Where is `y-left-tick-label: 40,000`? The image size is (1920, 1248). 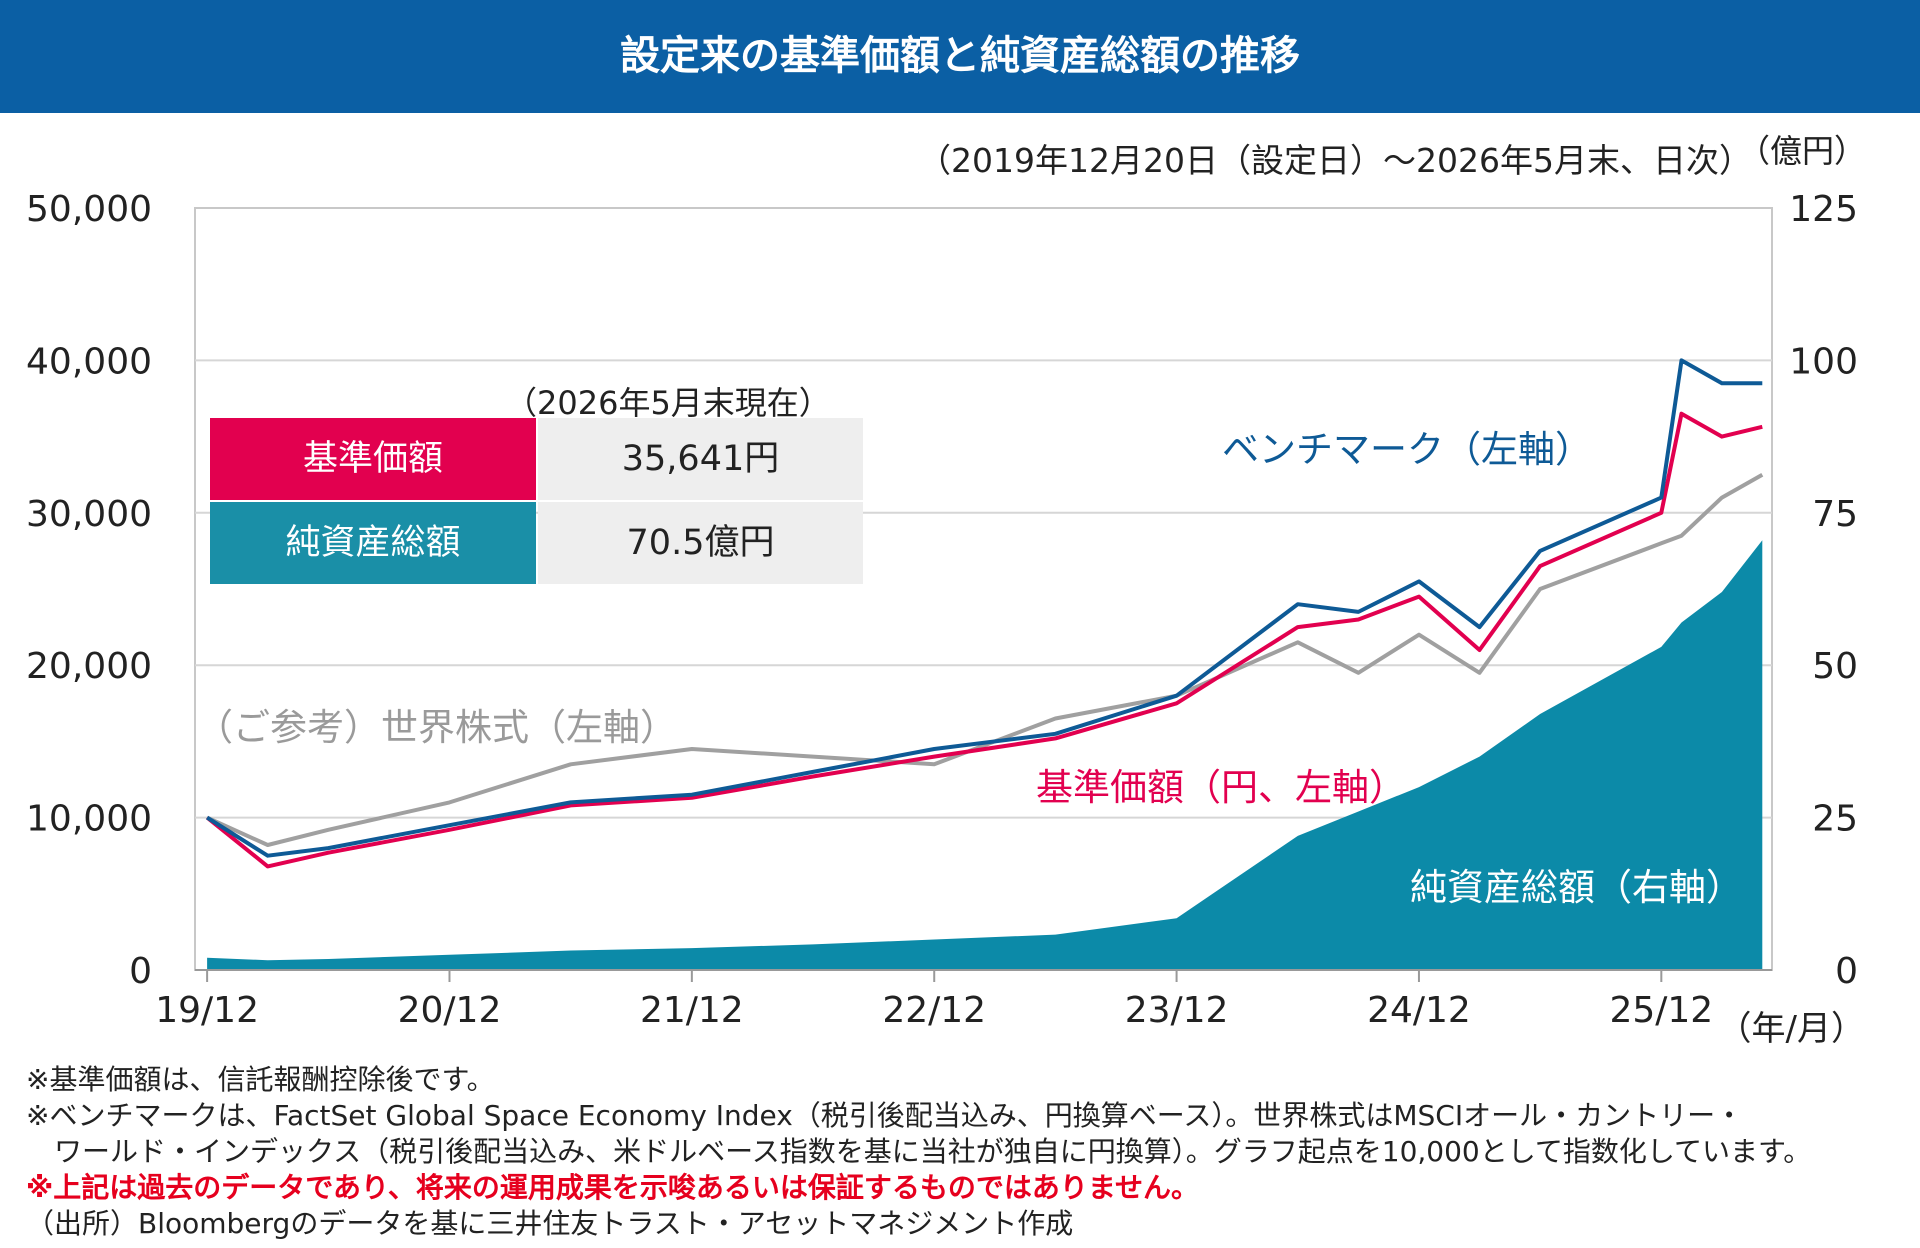 y-left-tick-label: 40,000 is located at coordinates (89, 361).